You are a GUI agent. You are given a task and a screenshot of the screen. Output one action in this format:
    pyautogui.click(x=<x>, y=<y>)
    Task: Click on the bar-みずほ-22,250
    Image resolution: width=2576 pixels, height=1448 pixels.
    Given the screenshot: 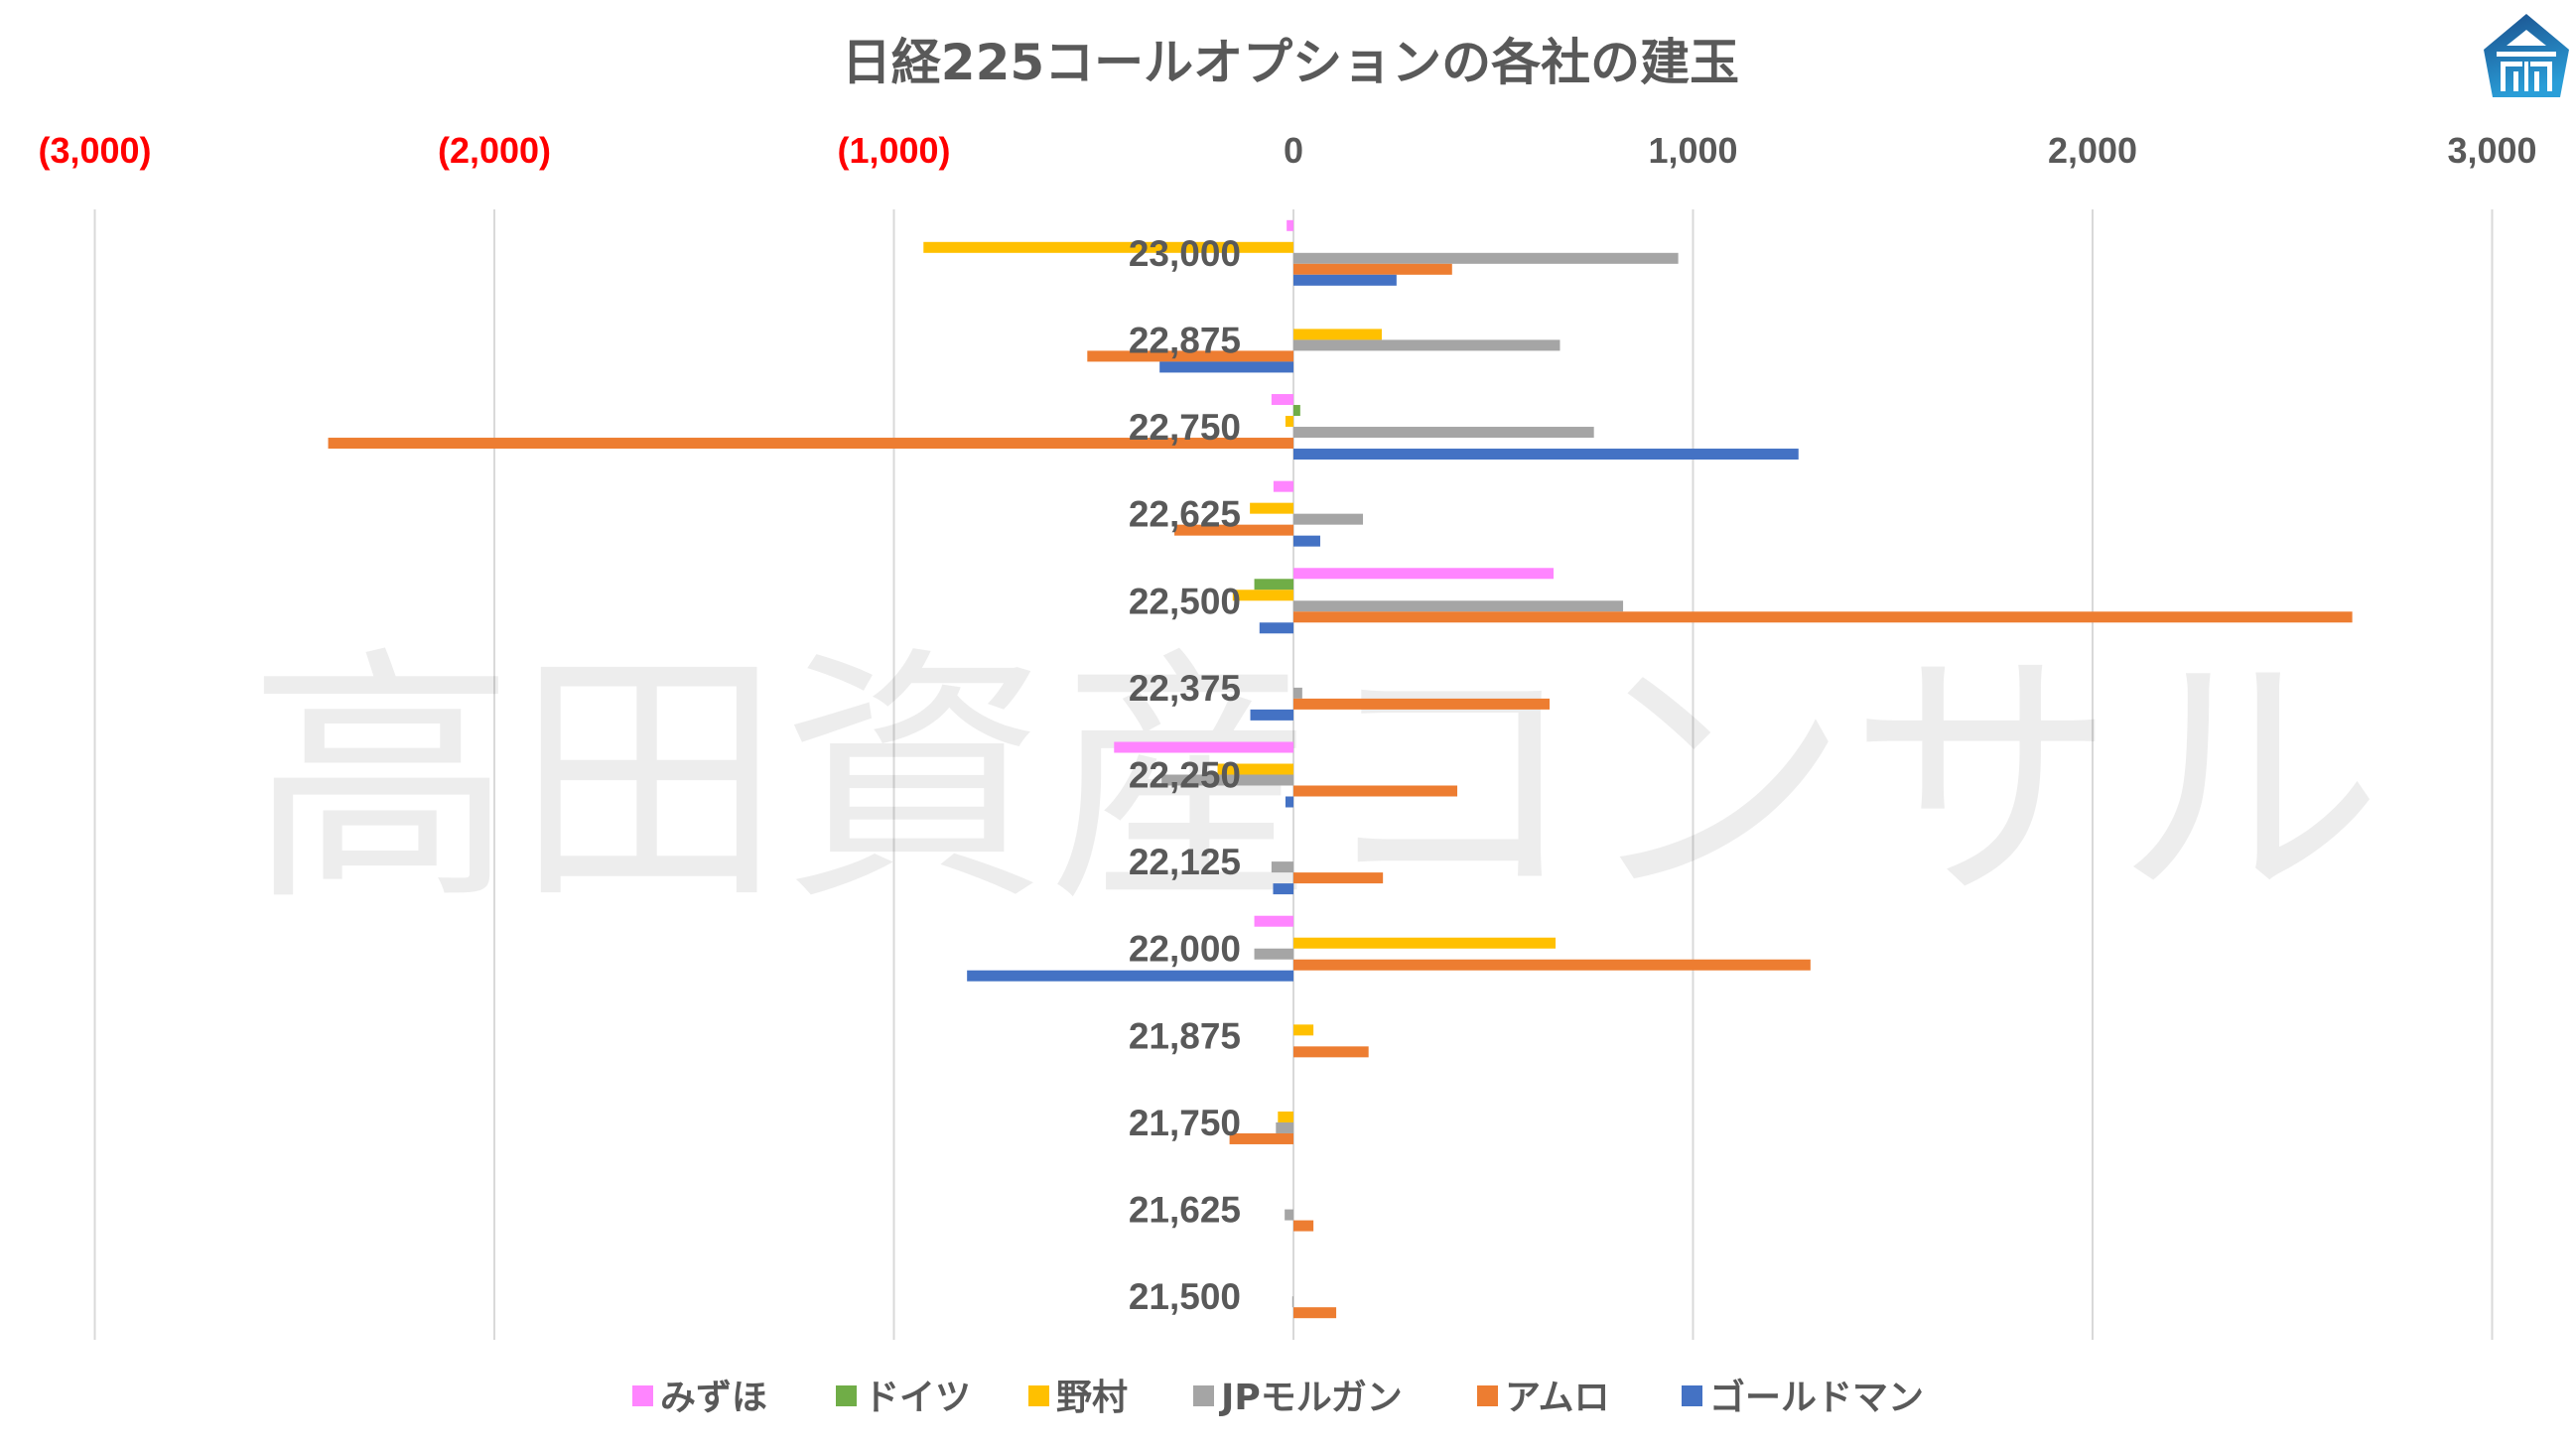 What is the action you would take?
    pyautogui.click(x=1203, y=747)
    